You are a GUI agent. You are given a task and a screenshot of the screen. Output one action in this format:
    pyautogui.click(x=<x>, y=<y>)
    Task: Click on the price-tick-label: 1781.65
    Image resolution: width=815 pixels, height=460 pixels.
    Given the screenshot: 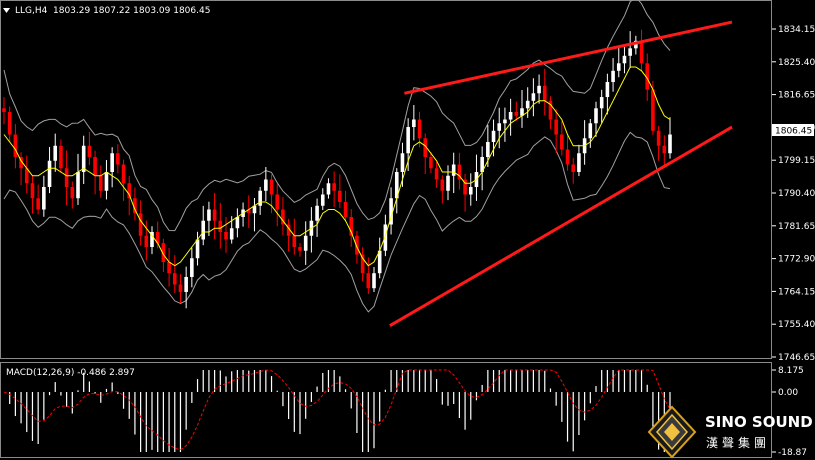 What is the action you would take?
    pyautogui.click(x=796, y=227)
    